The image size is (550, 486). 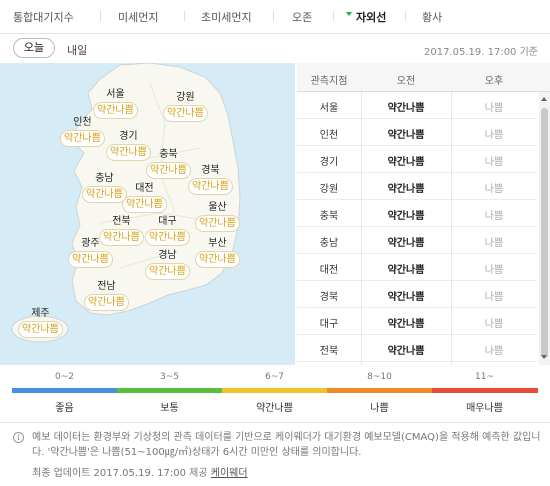 I want to click on region-gyeongbuk: 경북 약간나쁨, so click(x=210, y=180).